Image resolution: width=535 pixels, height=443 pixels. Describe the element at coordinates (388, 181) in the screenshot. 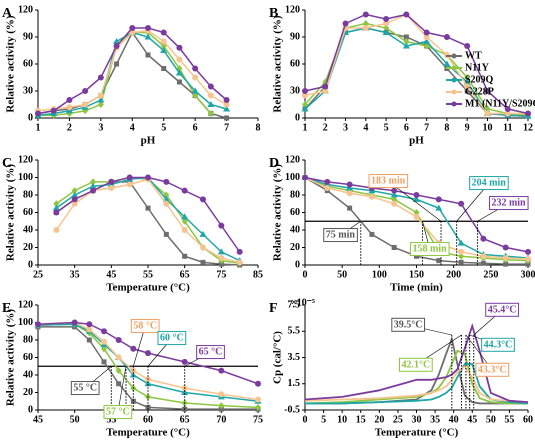

I see `annotation-label: 183 min` at that location.